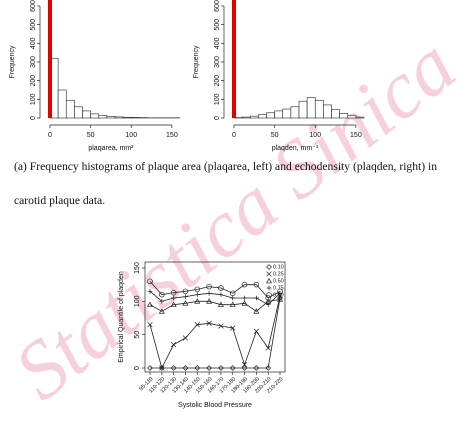 The image size is (474, 429). What do you see at coordinates (33, 6) in the screenshot?
I see `y-tick-label: 600` at bounding box center [33, 6].